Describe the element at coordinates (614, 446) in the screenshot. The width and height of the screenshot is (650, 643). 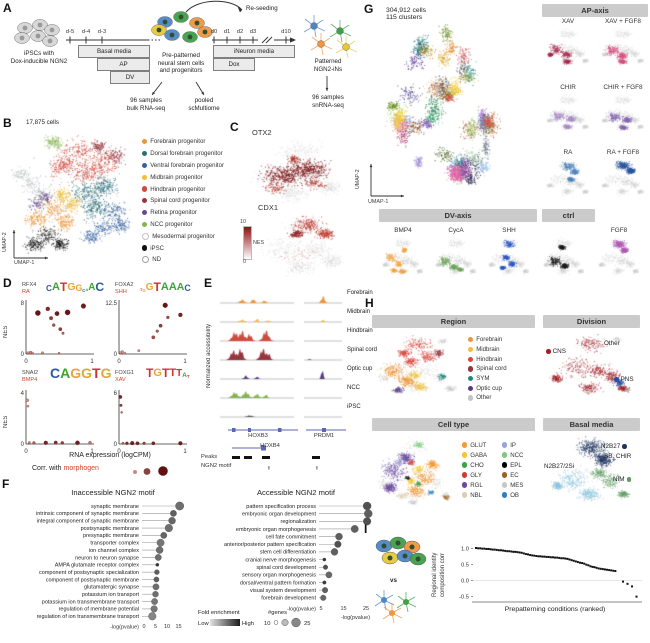
I see `annotation-n2b27: N2B27` at that location.